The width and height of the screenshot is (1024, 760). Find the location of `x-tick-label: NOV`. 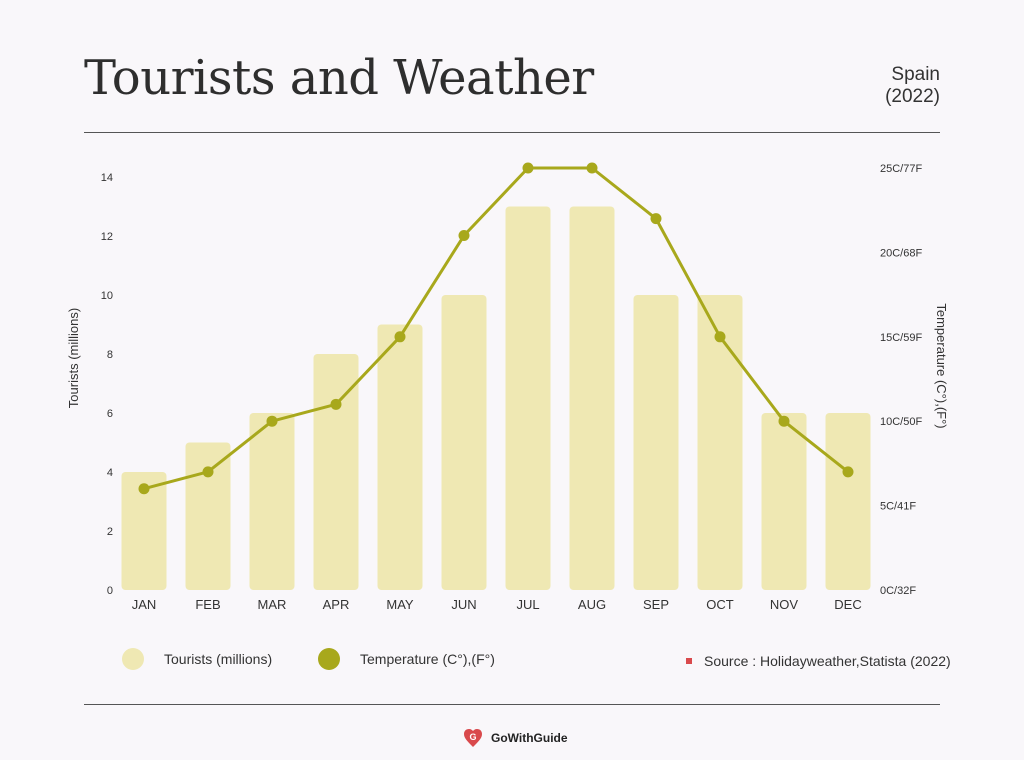

x-tick-label: NOV is located at coordinates (784, 604).